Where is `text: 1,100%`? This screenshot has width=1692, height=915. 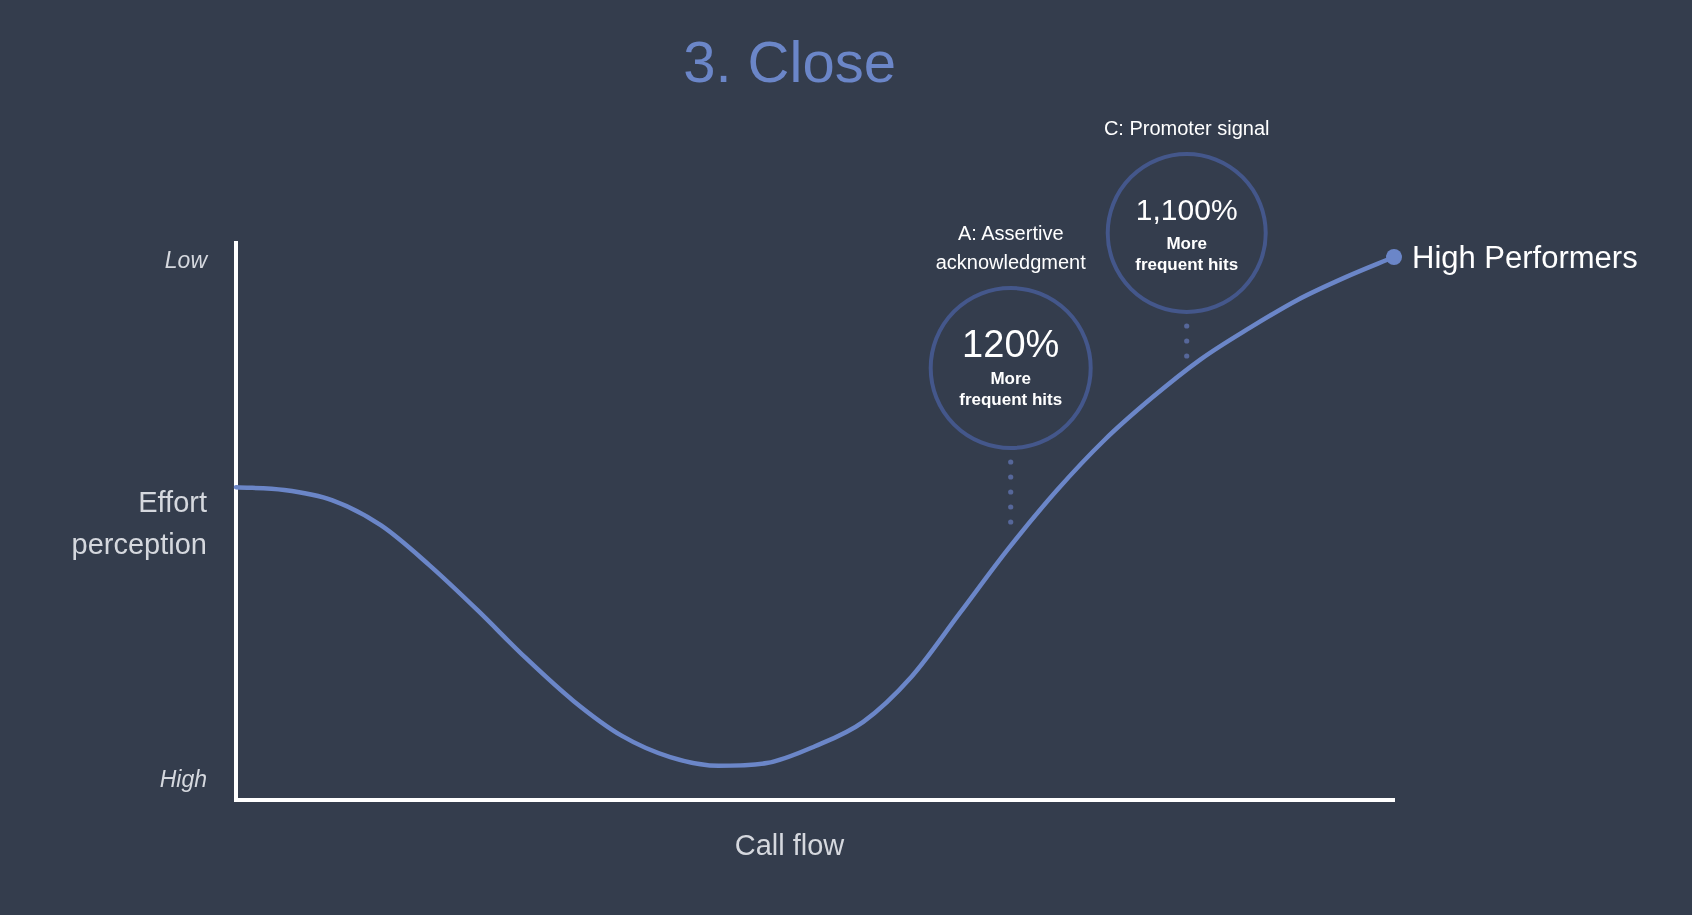
text: 1,100% is located at coordinates (1186, 210).